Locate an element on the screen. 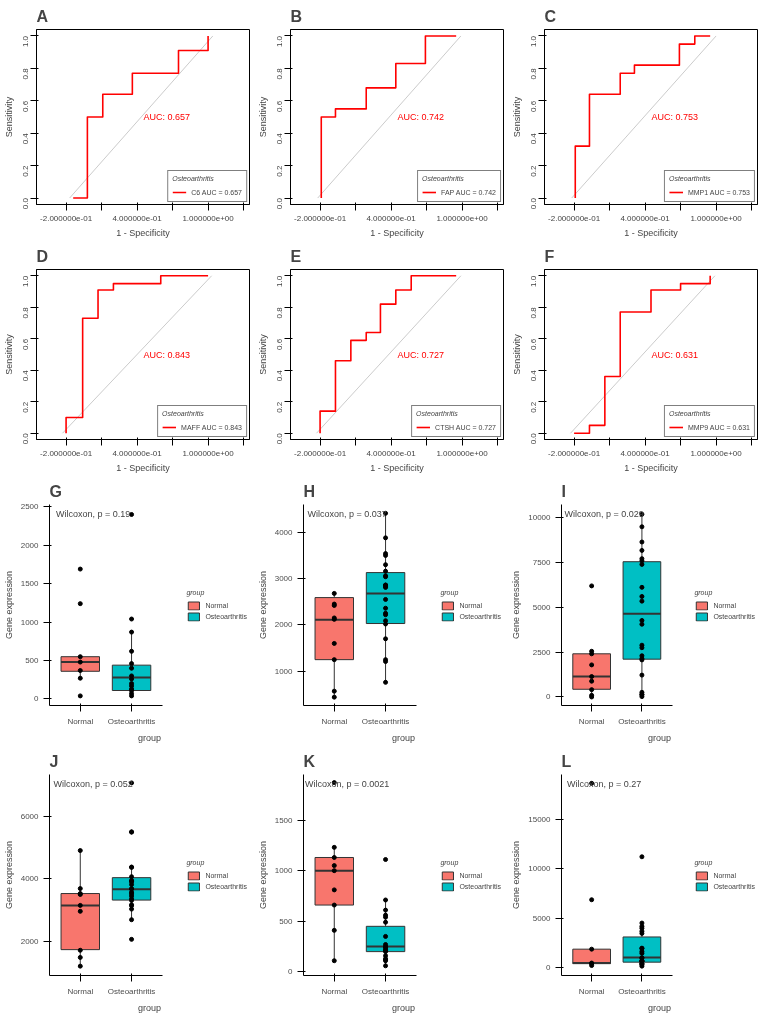  y-tick-label: 5000 is located at coordinates (542, 607).